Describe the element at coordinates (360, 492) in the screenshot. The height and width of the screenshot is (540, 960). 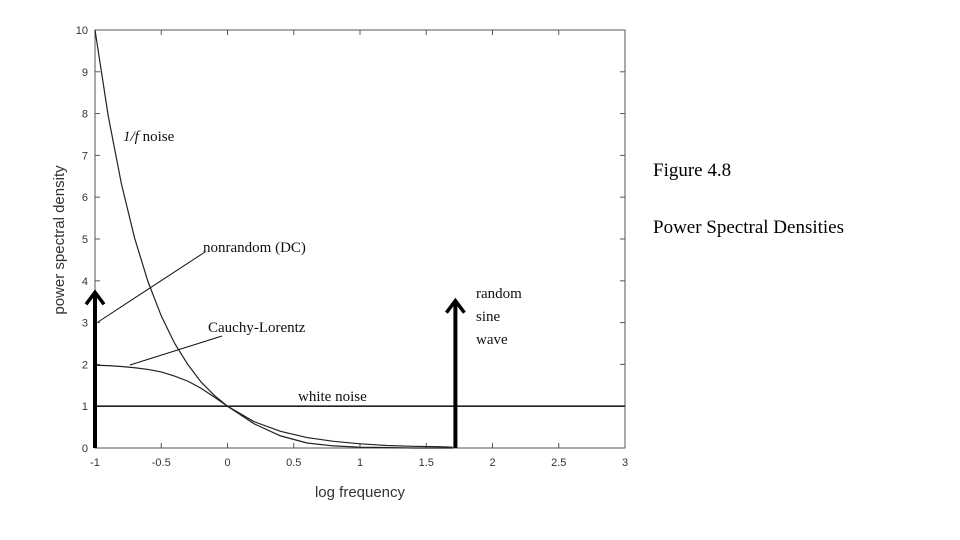
I see `x-axis-title: log frequency` at that location.